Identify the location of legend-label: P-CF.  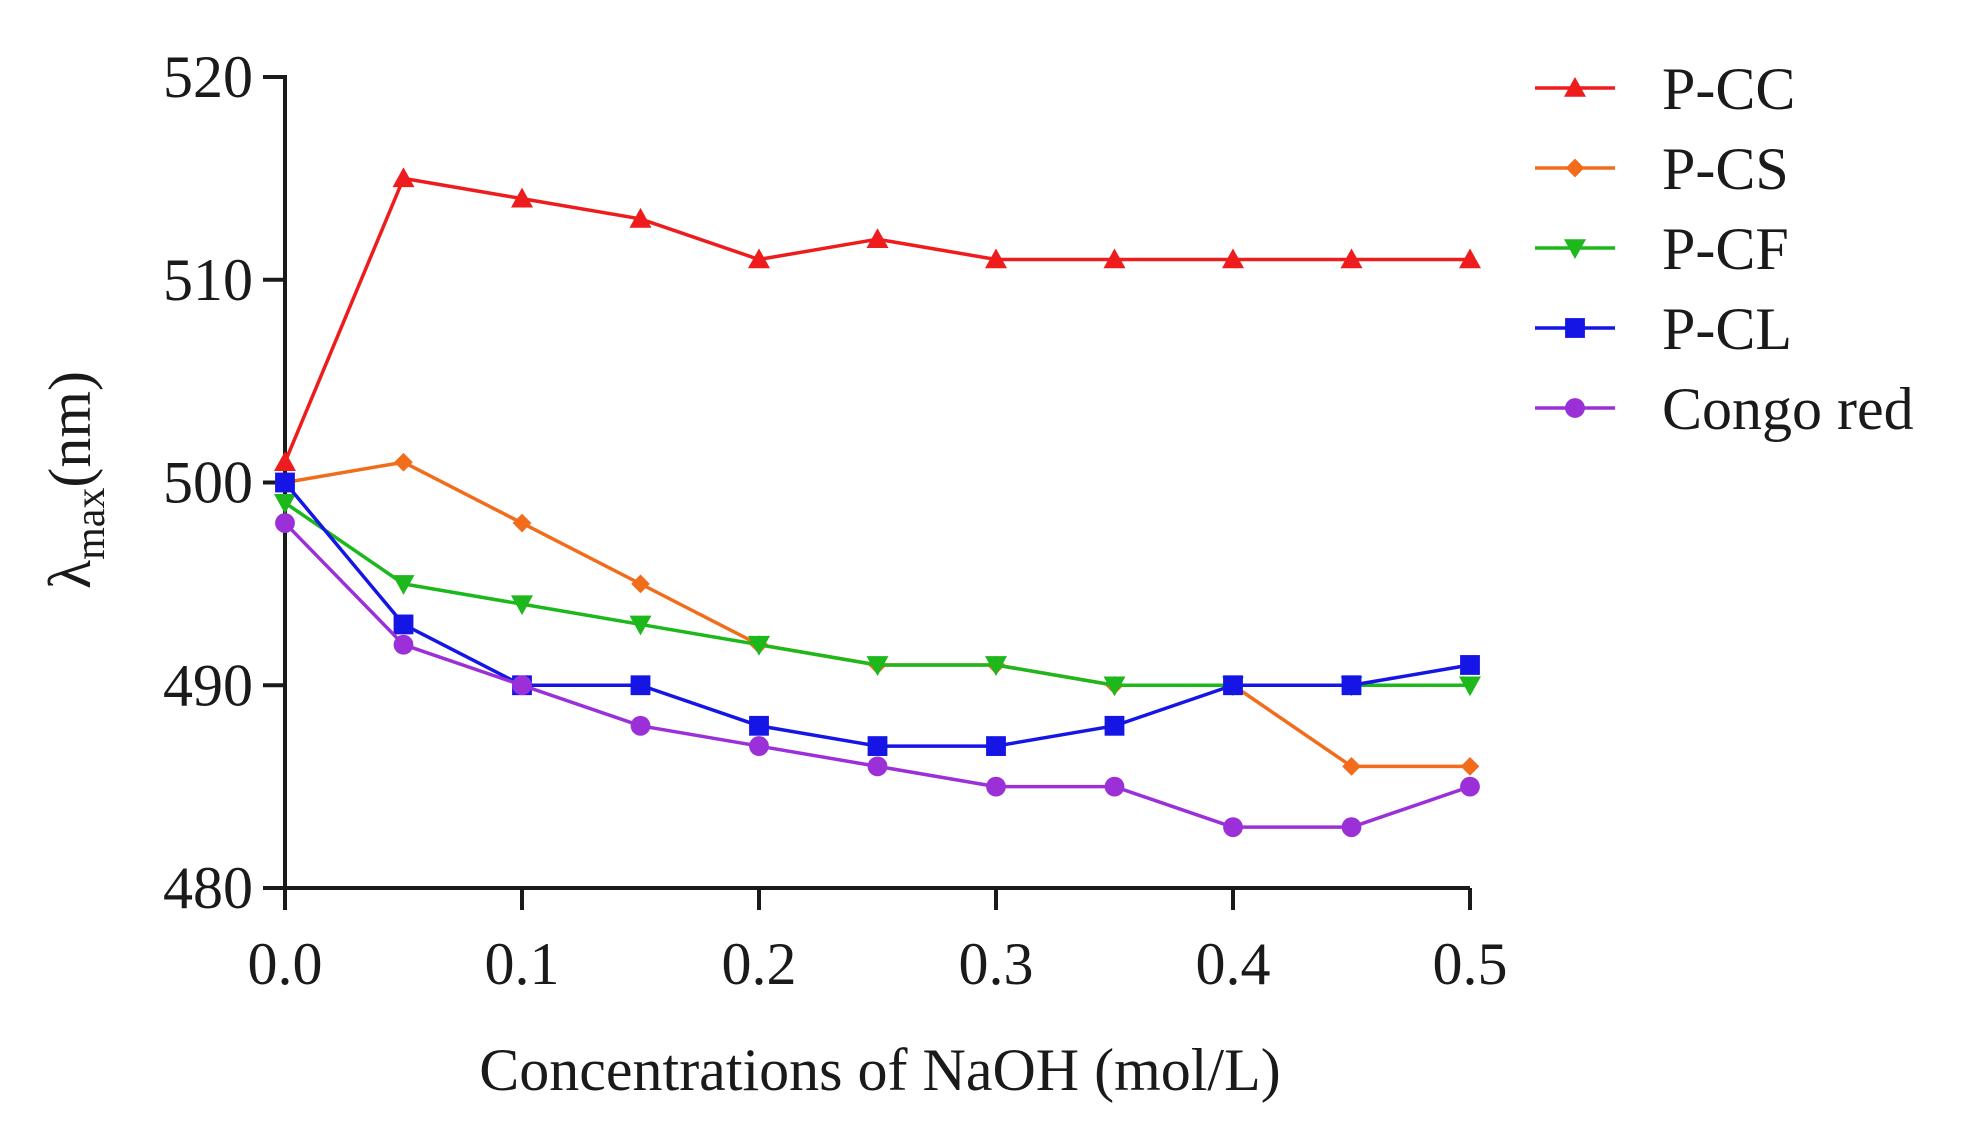
(1725, 249).